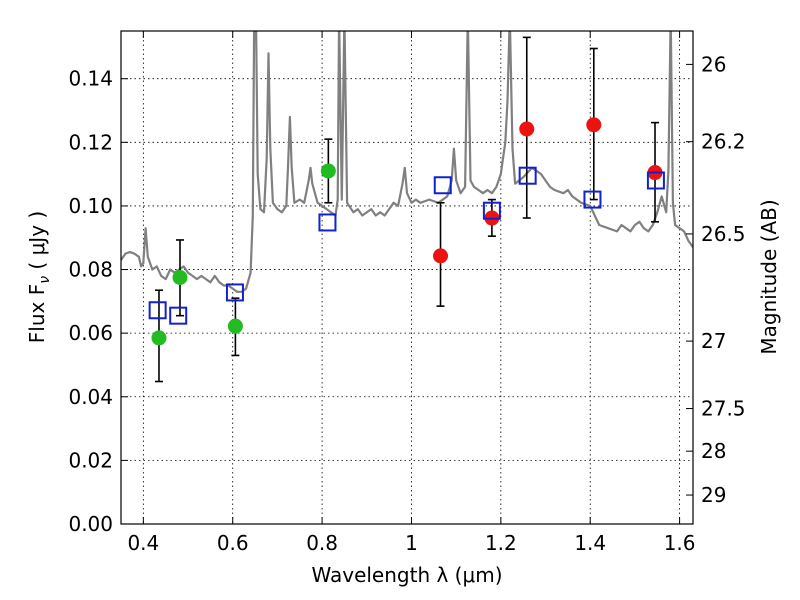 The height and width of the screenshot is (600, 800). Describe the element at coordinates (590, 543) in the screenshot. I see `x-tick-label: 1.4` at that location.